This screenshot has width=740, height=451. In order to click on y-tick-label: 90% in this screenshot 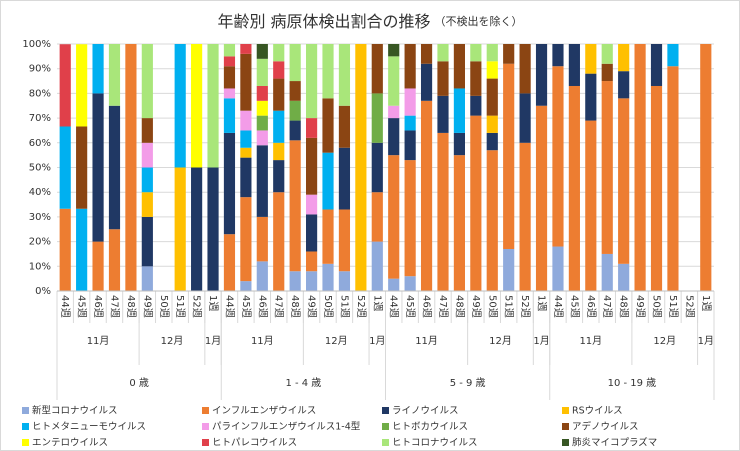, I will do `click(40, 69)`.